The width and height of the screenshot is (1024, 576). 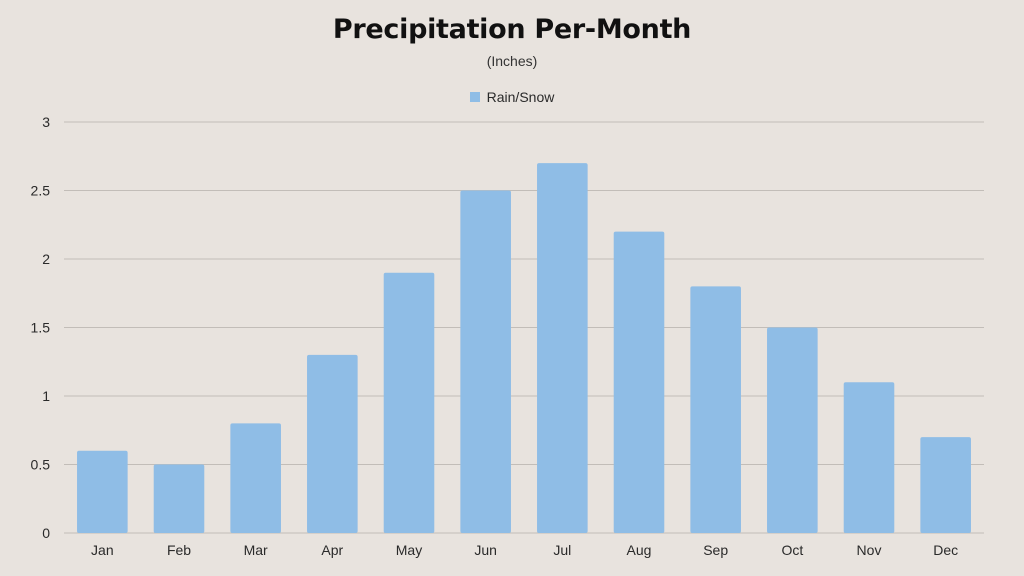 What do you see at coordinates (562, 348) in the screenshot?
I see `bar-jul` at bounding box center [562, 348].